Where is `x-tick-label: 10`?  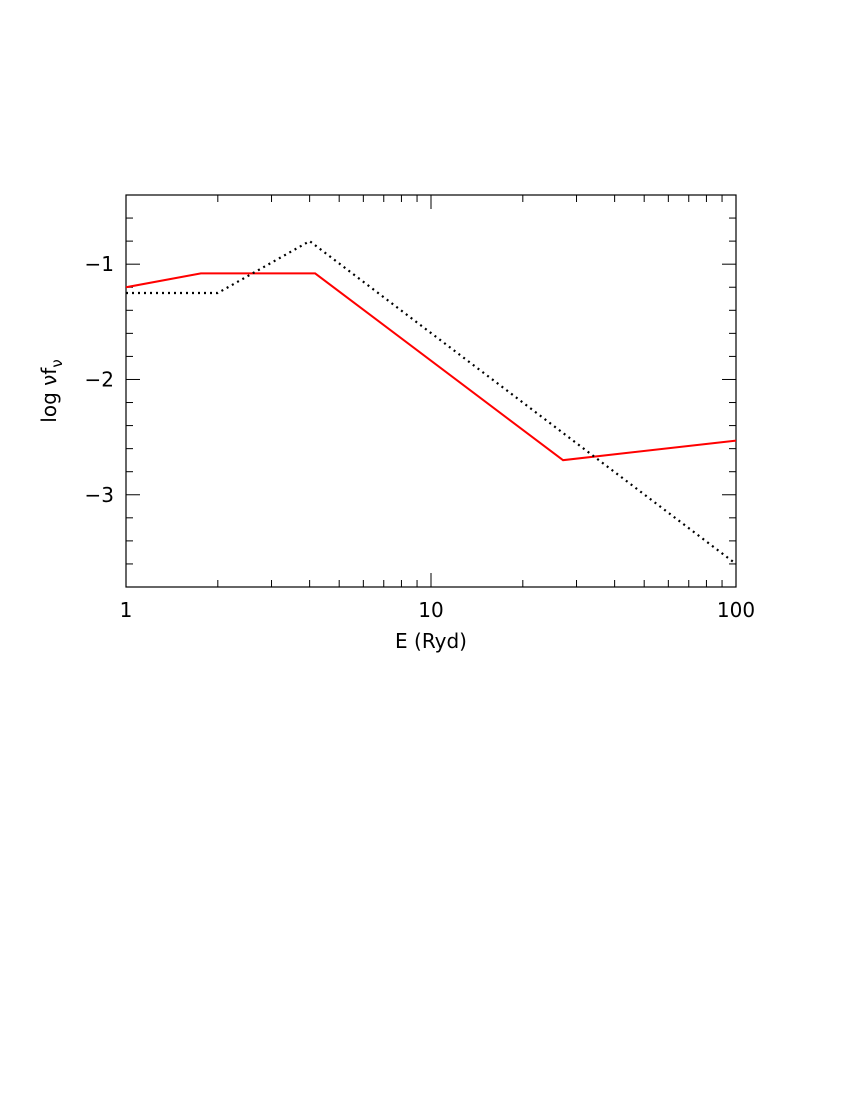 x-tick-label: 10 is located at coordinates (430, 610).